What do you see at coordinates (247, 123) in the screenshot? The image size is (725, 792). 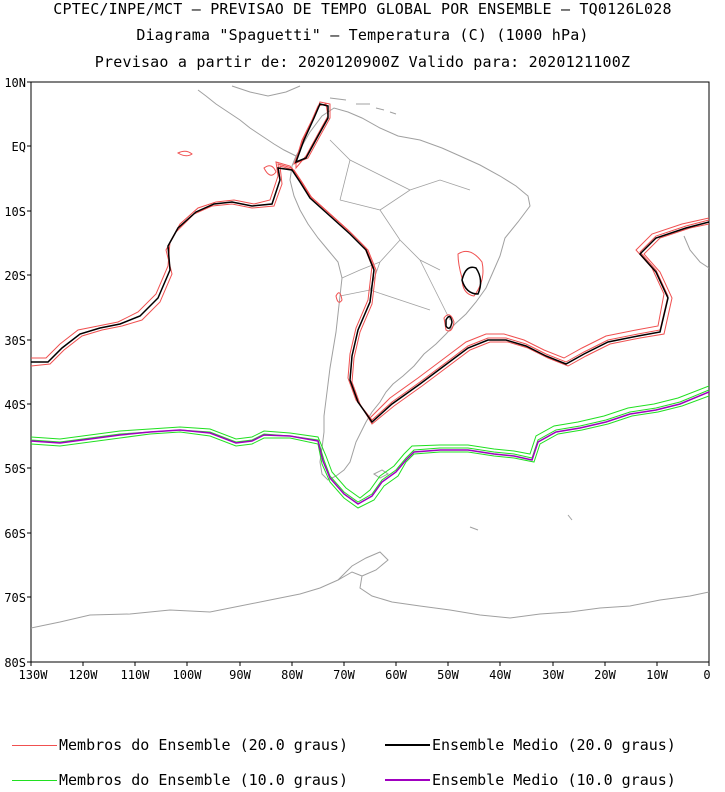 I see `central-america-coast` at bounding box center [247, 123].